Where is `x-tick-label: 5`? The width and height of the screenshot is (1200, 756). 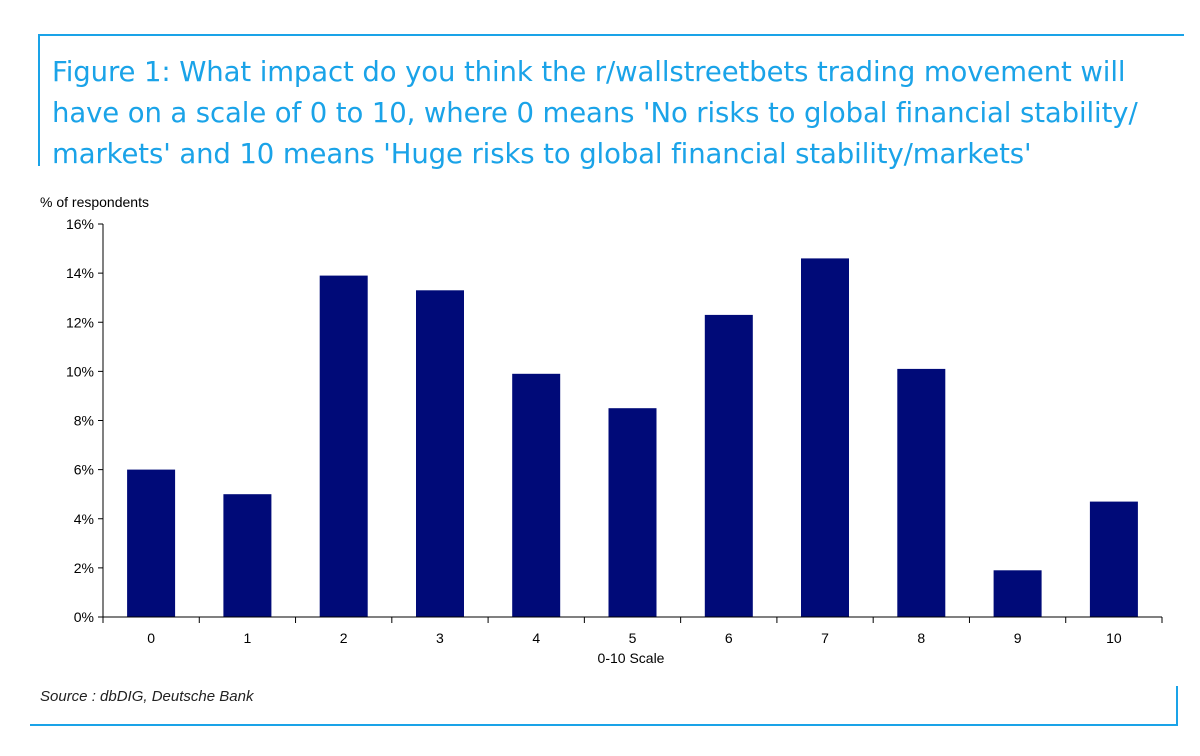 x-tick-label: 5 is located at coordinates (633, 638).